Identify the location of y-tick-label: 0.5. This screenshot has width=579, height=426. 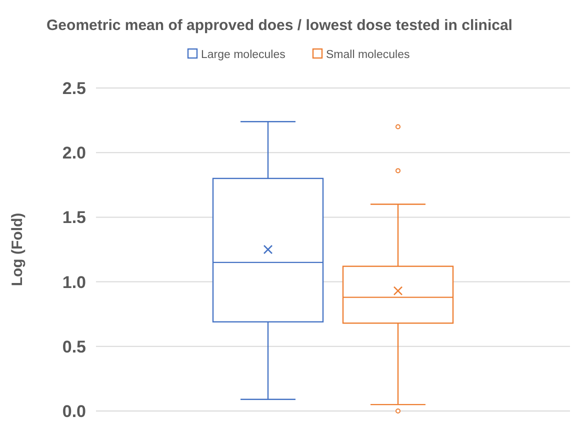
(74, 346).